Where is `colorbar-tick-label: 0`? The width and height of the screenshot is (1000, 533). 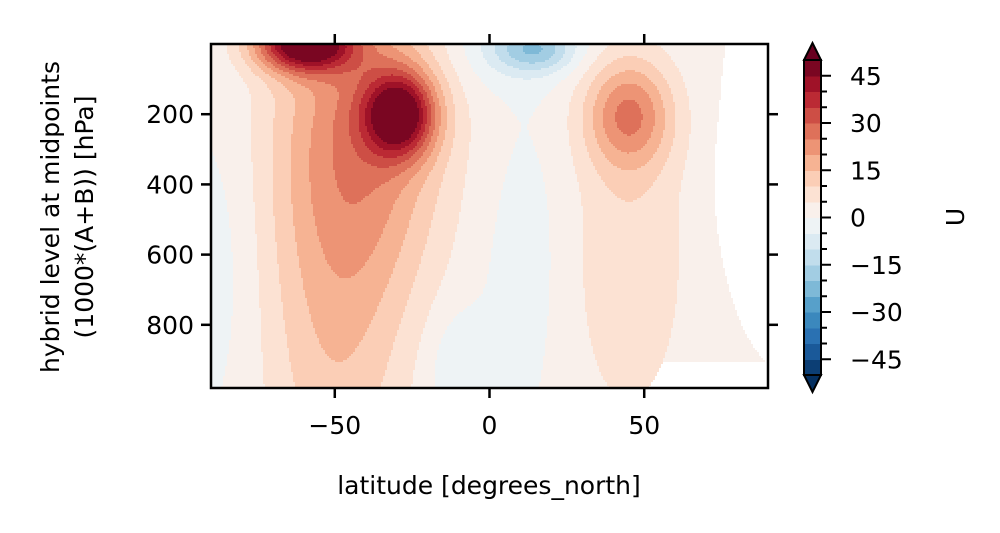
colorbar-tick-label: 0 is located at coordinates (858, 218).